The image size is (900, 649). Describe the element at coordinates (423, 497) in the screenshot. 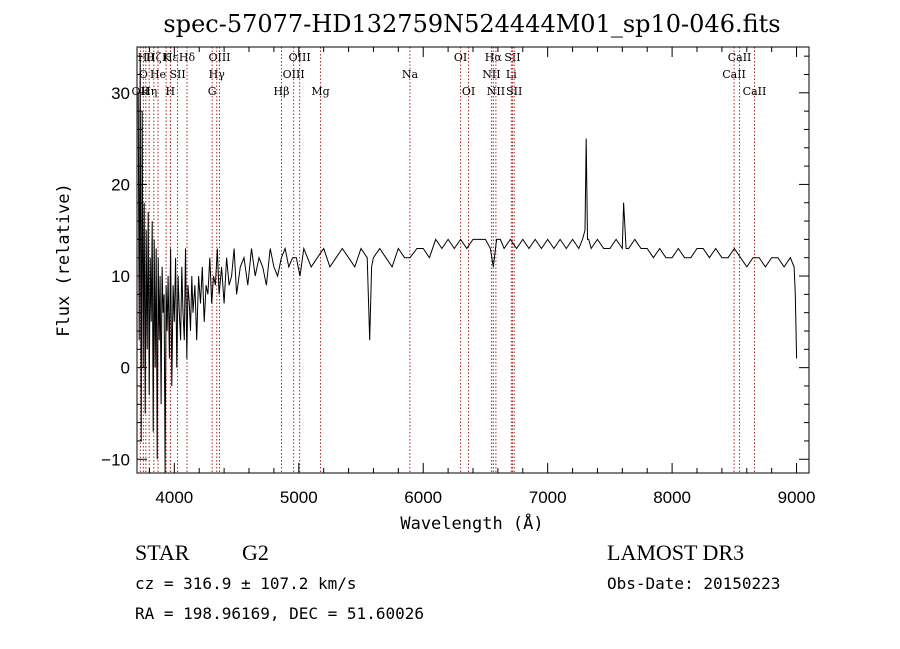

I see `x-tick-label: 6000` at that location.